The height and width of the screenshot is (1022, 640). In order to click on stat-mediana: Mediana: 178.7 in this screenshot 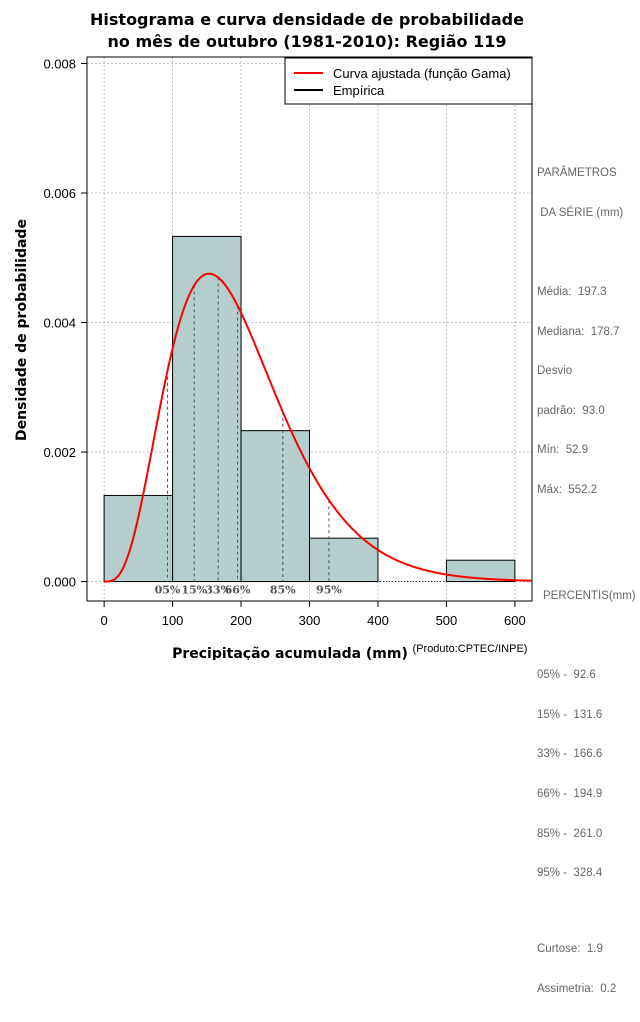, I will do `click(578, 331)`.